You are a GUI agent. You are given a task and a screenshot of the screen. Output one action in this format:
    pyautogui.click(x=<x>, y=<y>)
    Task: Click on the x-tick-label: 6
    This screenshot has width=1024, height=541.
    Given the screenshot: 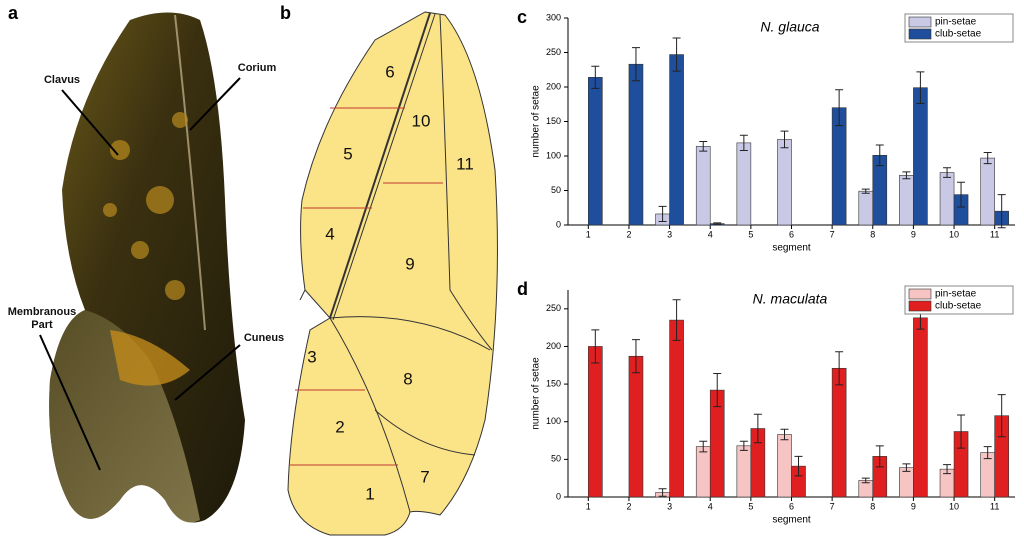 What is the action you would take?
    pyautogui.click(x=791, y=506)
    